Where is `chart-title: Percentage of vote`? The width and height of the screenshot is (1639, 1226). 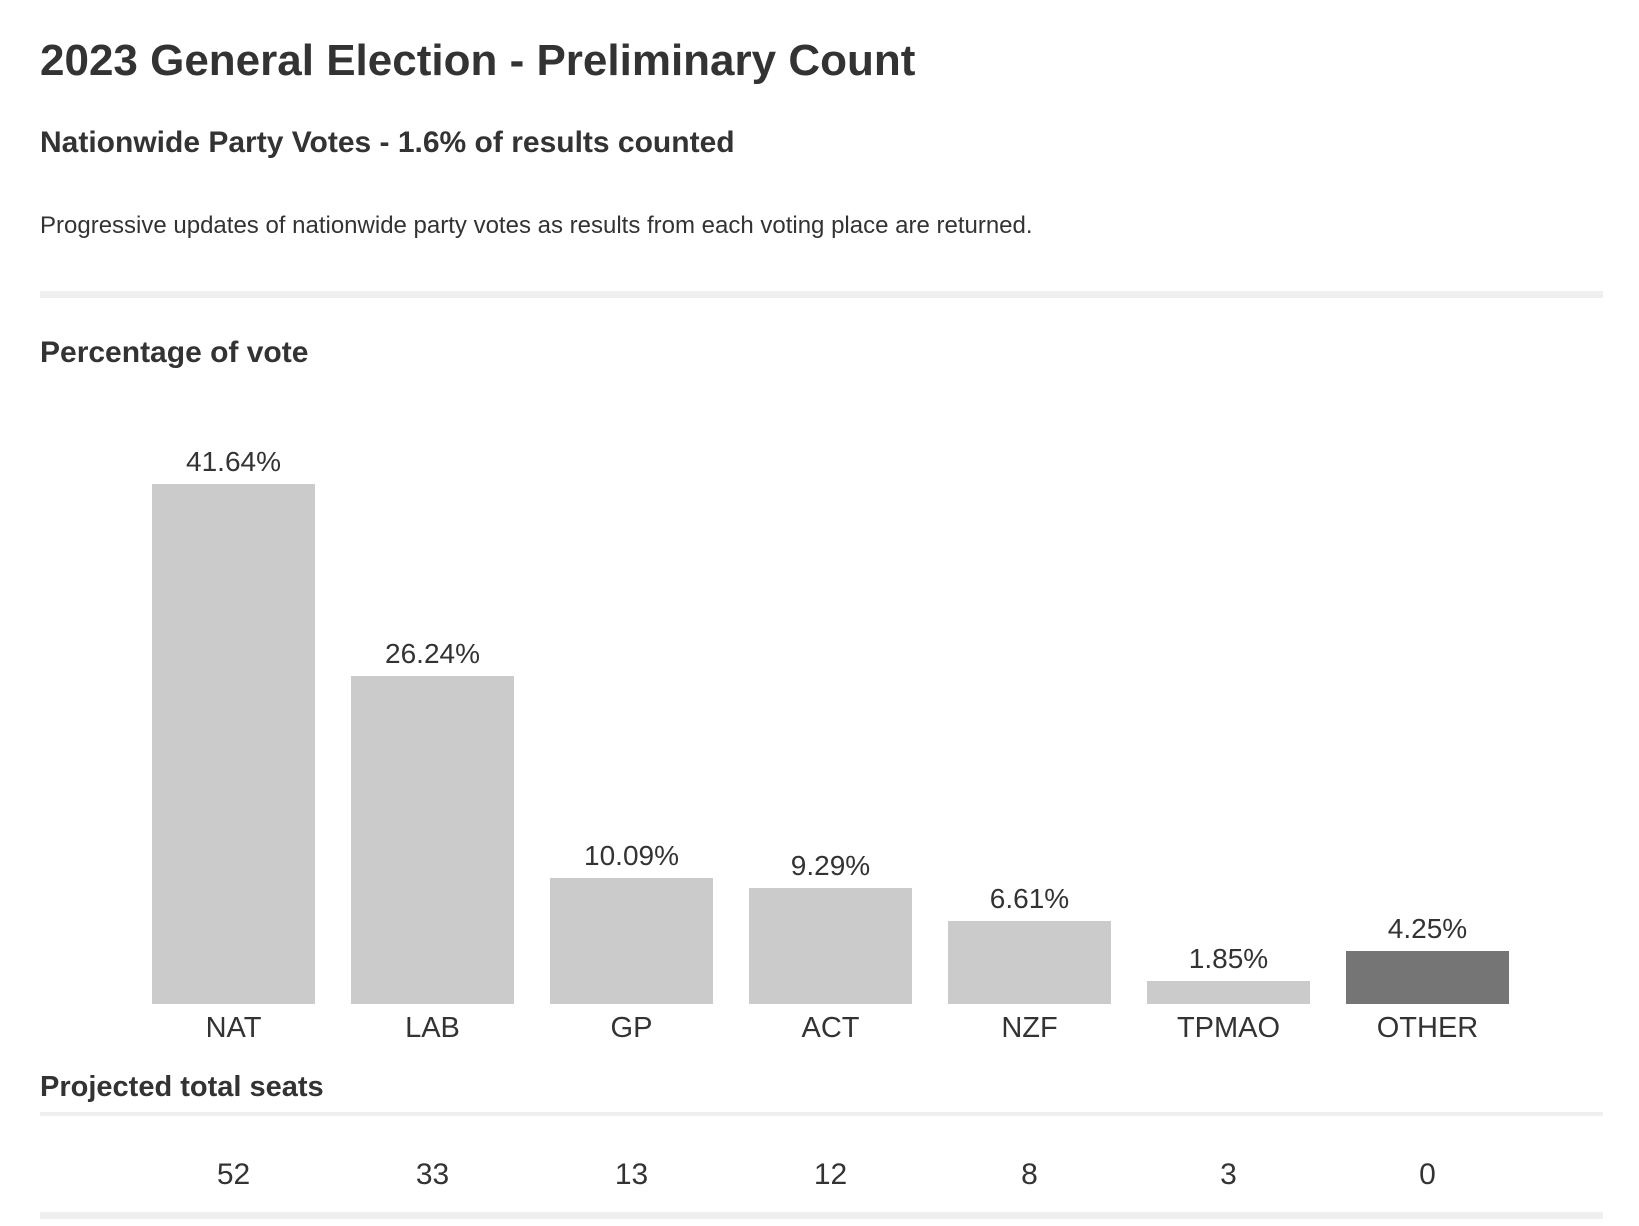 chart-title: Percentage of vote is located at coordinates (174, 352).